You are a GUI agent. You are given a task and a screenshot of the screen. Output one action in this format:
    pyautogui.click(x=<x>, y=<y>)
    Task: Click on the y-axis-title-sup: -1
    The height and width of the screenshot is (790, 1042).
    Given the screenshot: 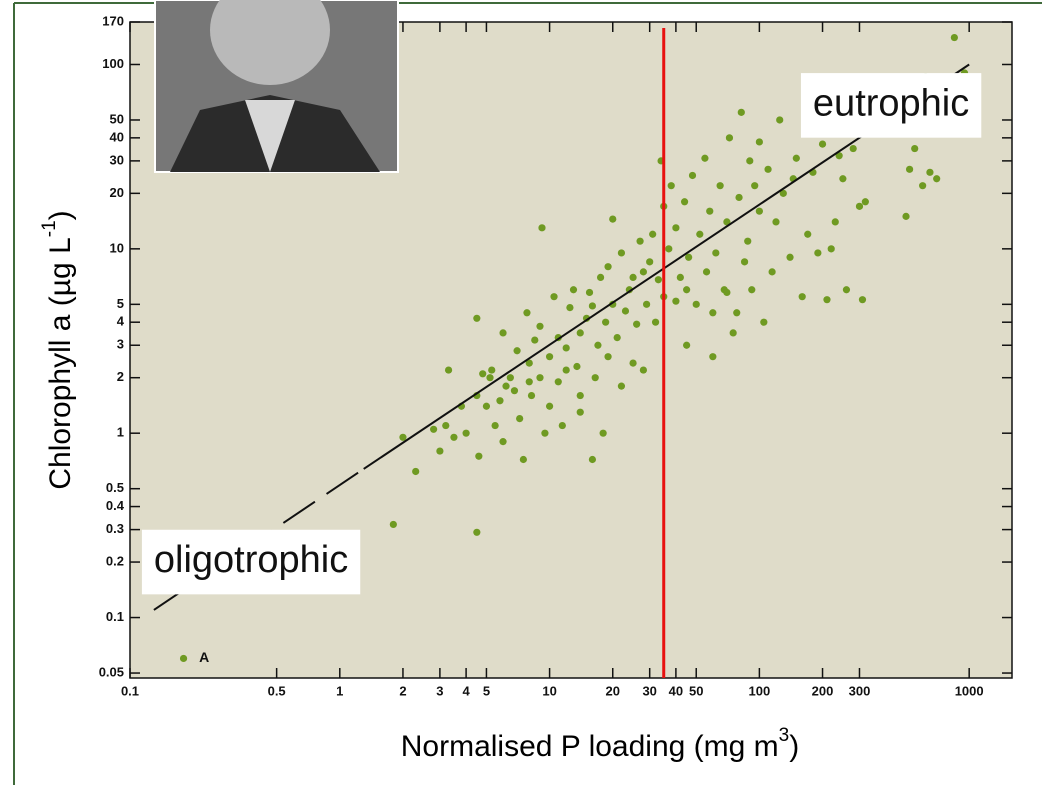 What is the action you would take?
    pyautogui.click(x=49, y=228)
    